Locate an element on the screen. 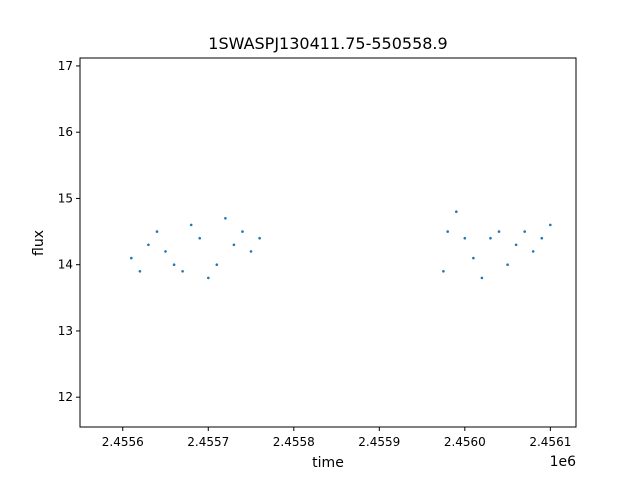 This screenshot has height=480, width=640. x-tick-label: 2.4556 is located at coordinates (123, 442).